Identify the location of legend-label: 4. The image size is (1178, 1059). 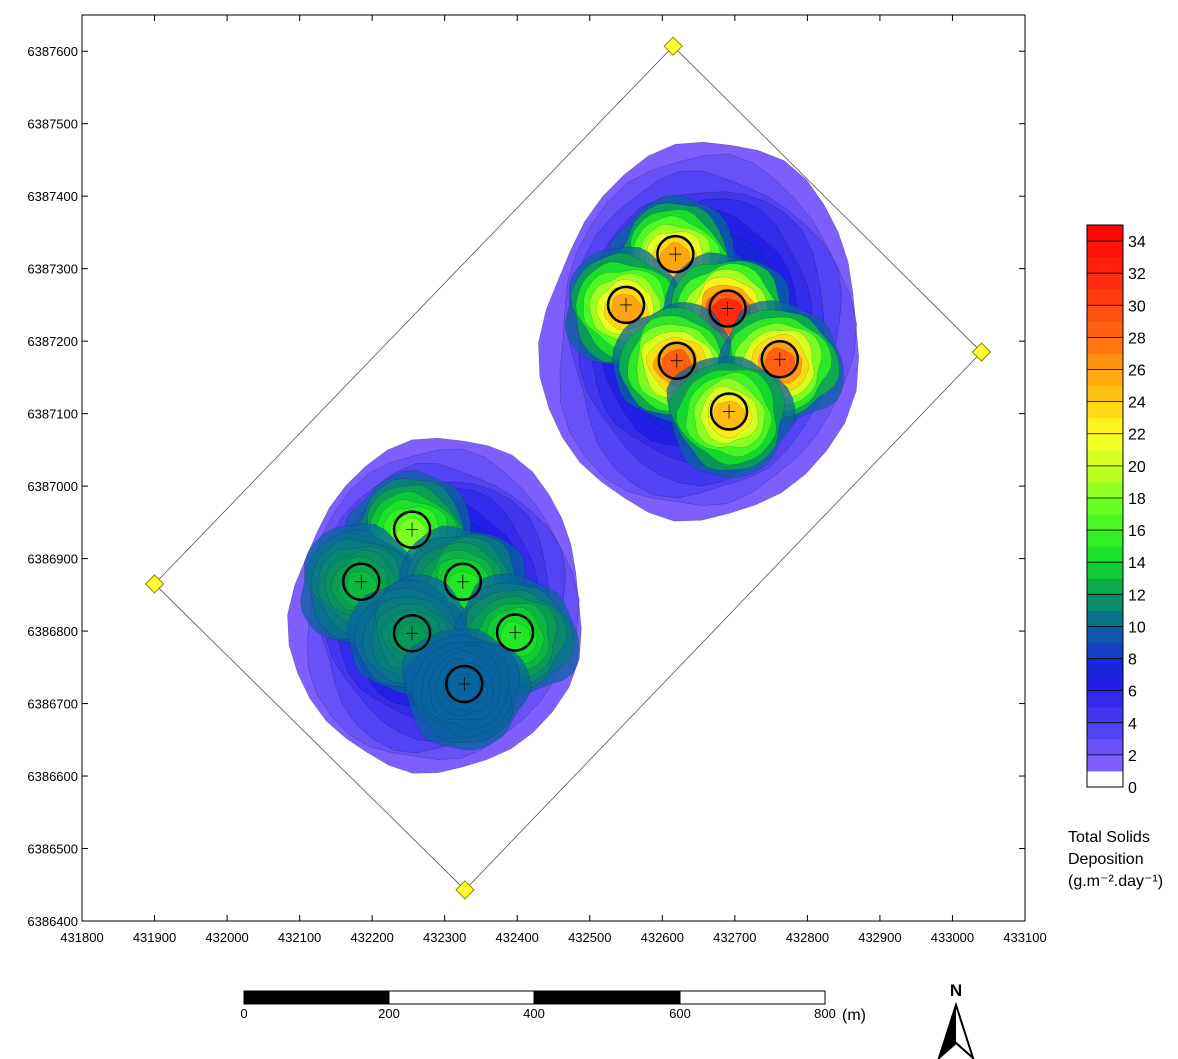
(1132, 724).